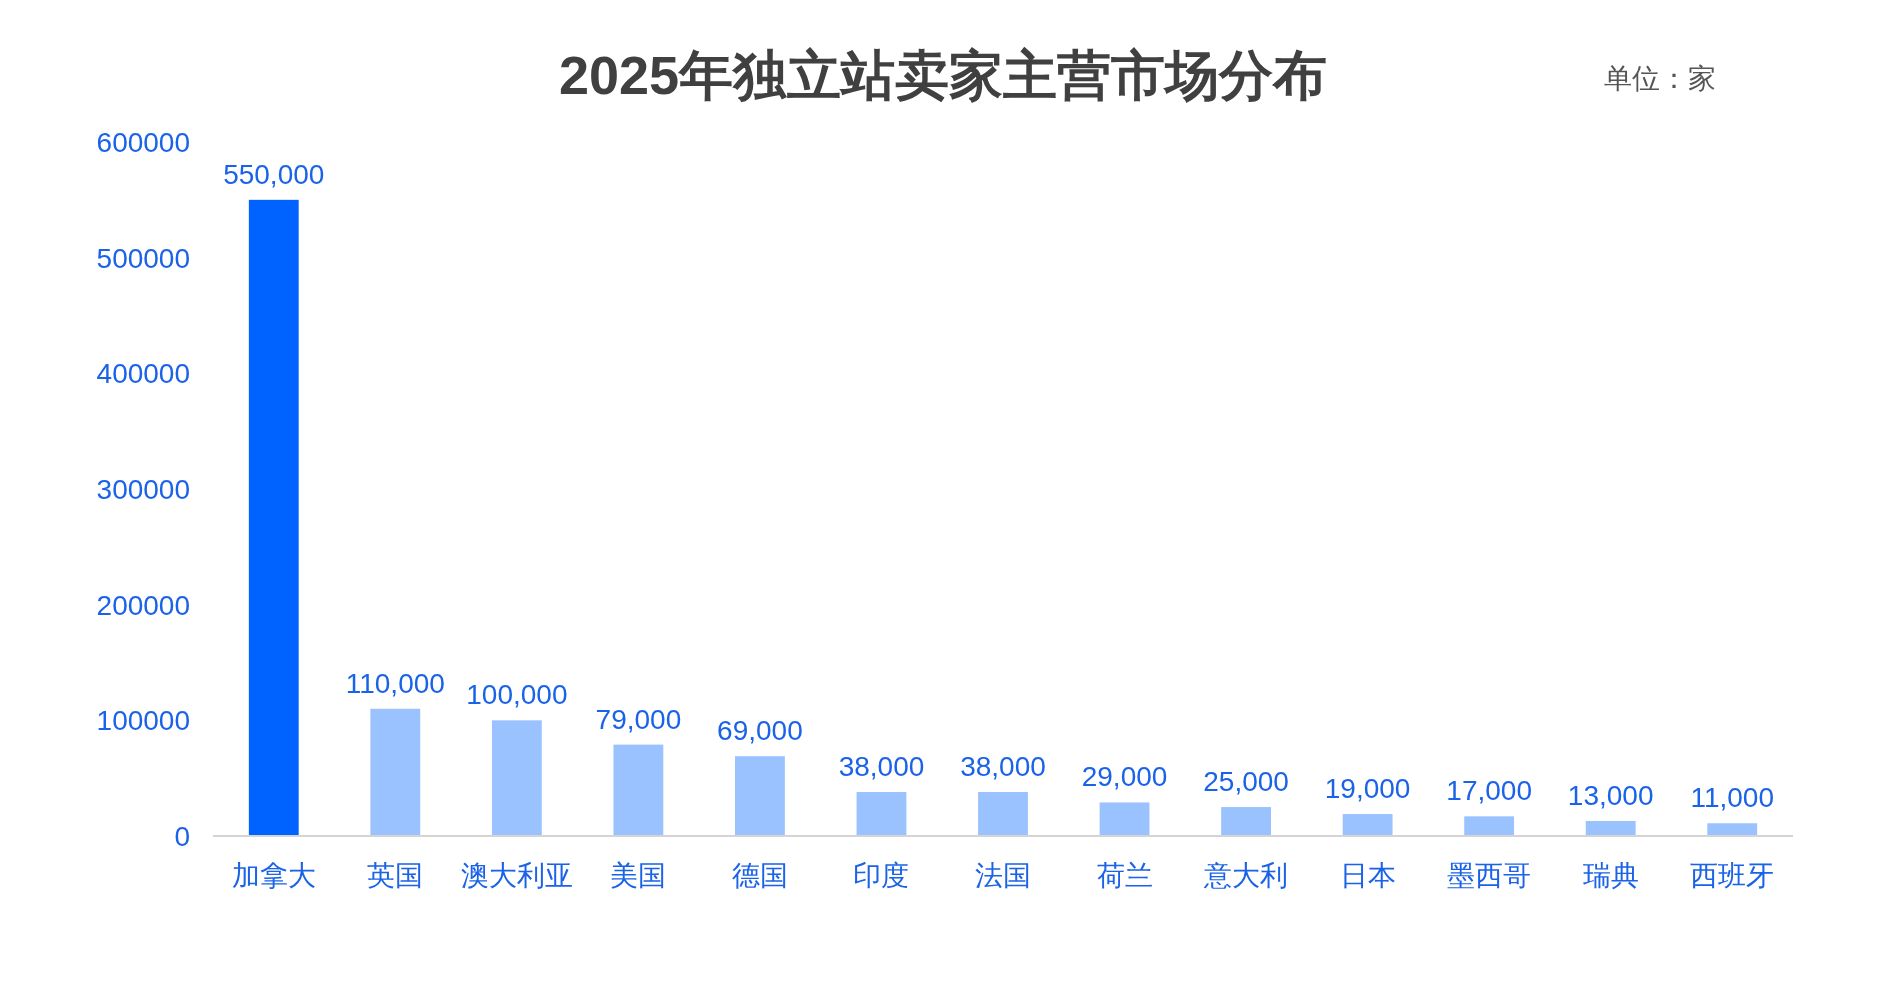  I want to click on x-tick-label: 加拿大, so click(273, 875).